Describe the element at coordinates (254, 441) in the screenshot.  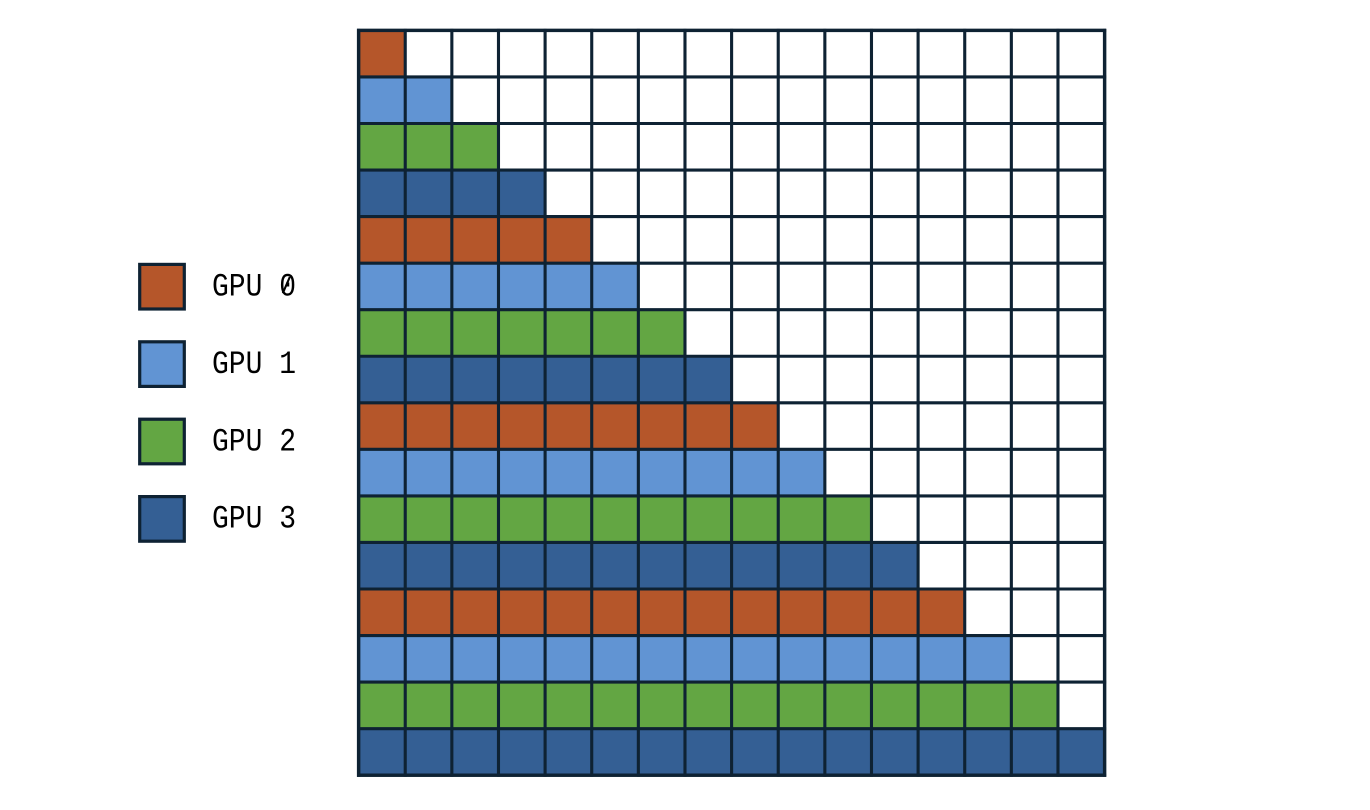
I see `svg-text: GPU 2` at that location.